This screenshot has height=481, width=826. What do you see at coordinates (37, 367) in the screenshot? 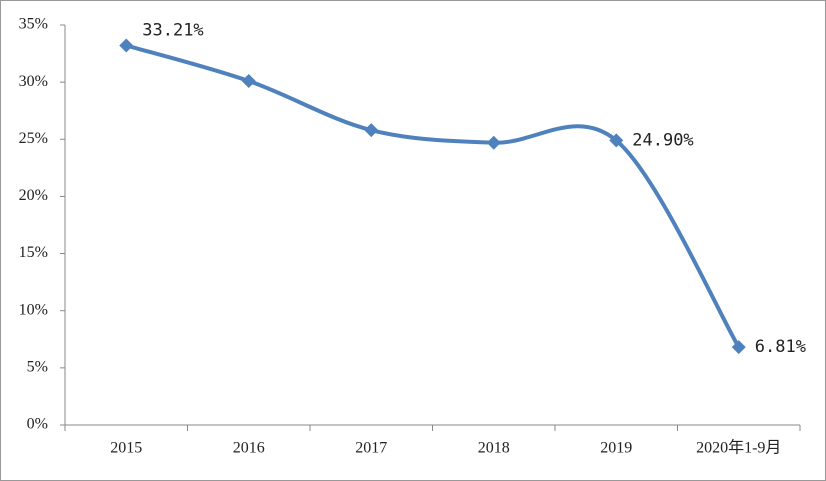
I see `y-tick-label: 5%` at bounding box center [37, 367].